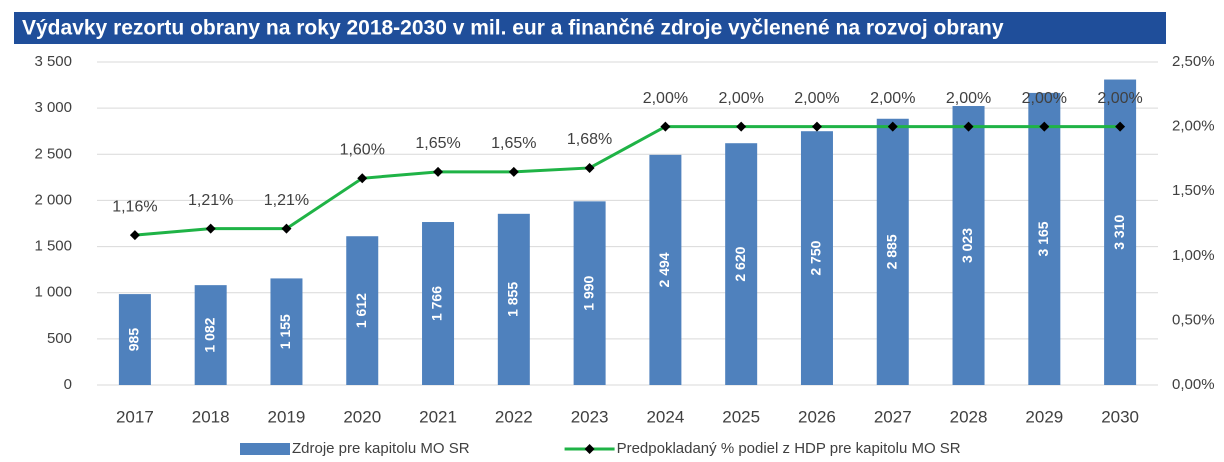 The image size is (1224, 462). What do you see at coordinates (817, 416) in the screenshot?
I see `x-tick-label: 2026` at bounding box center [817, 416].